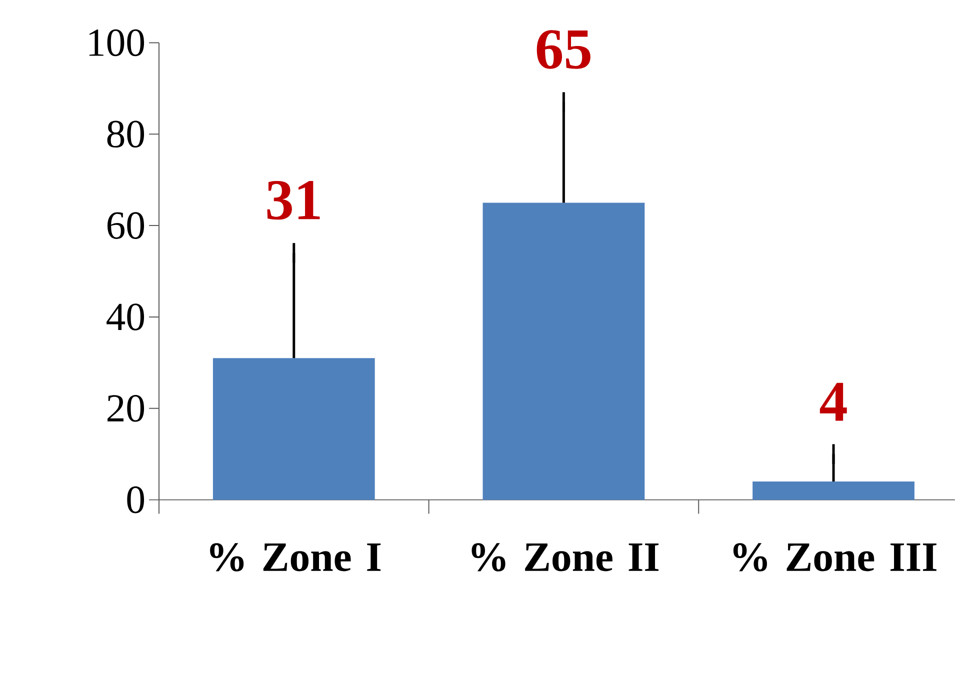 The height and width of the screenshot is (687, 965). What do you see at coordinates (126, 226) in the screenshot?
I see `y-tick-label: 60` at bounding box center [126, 226].